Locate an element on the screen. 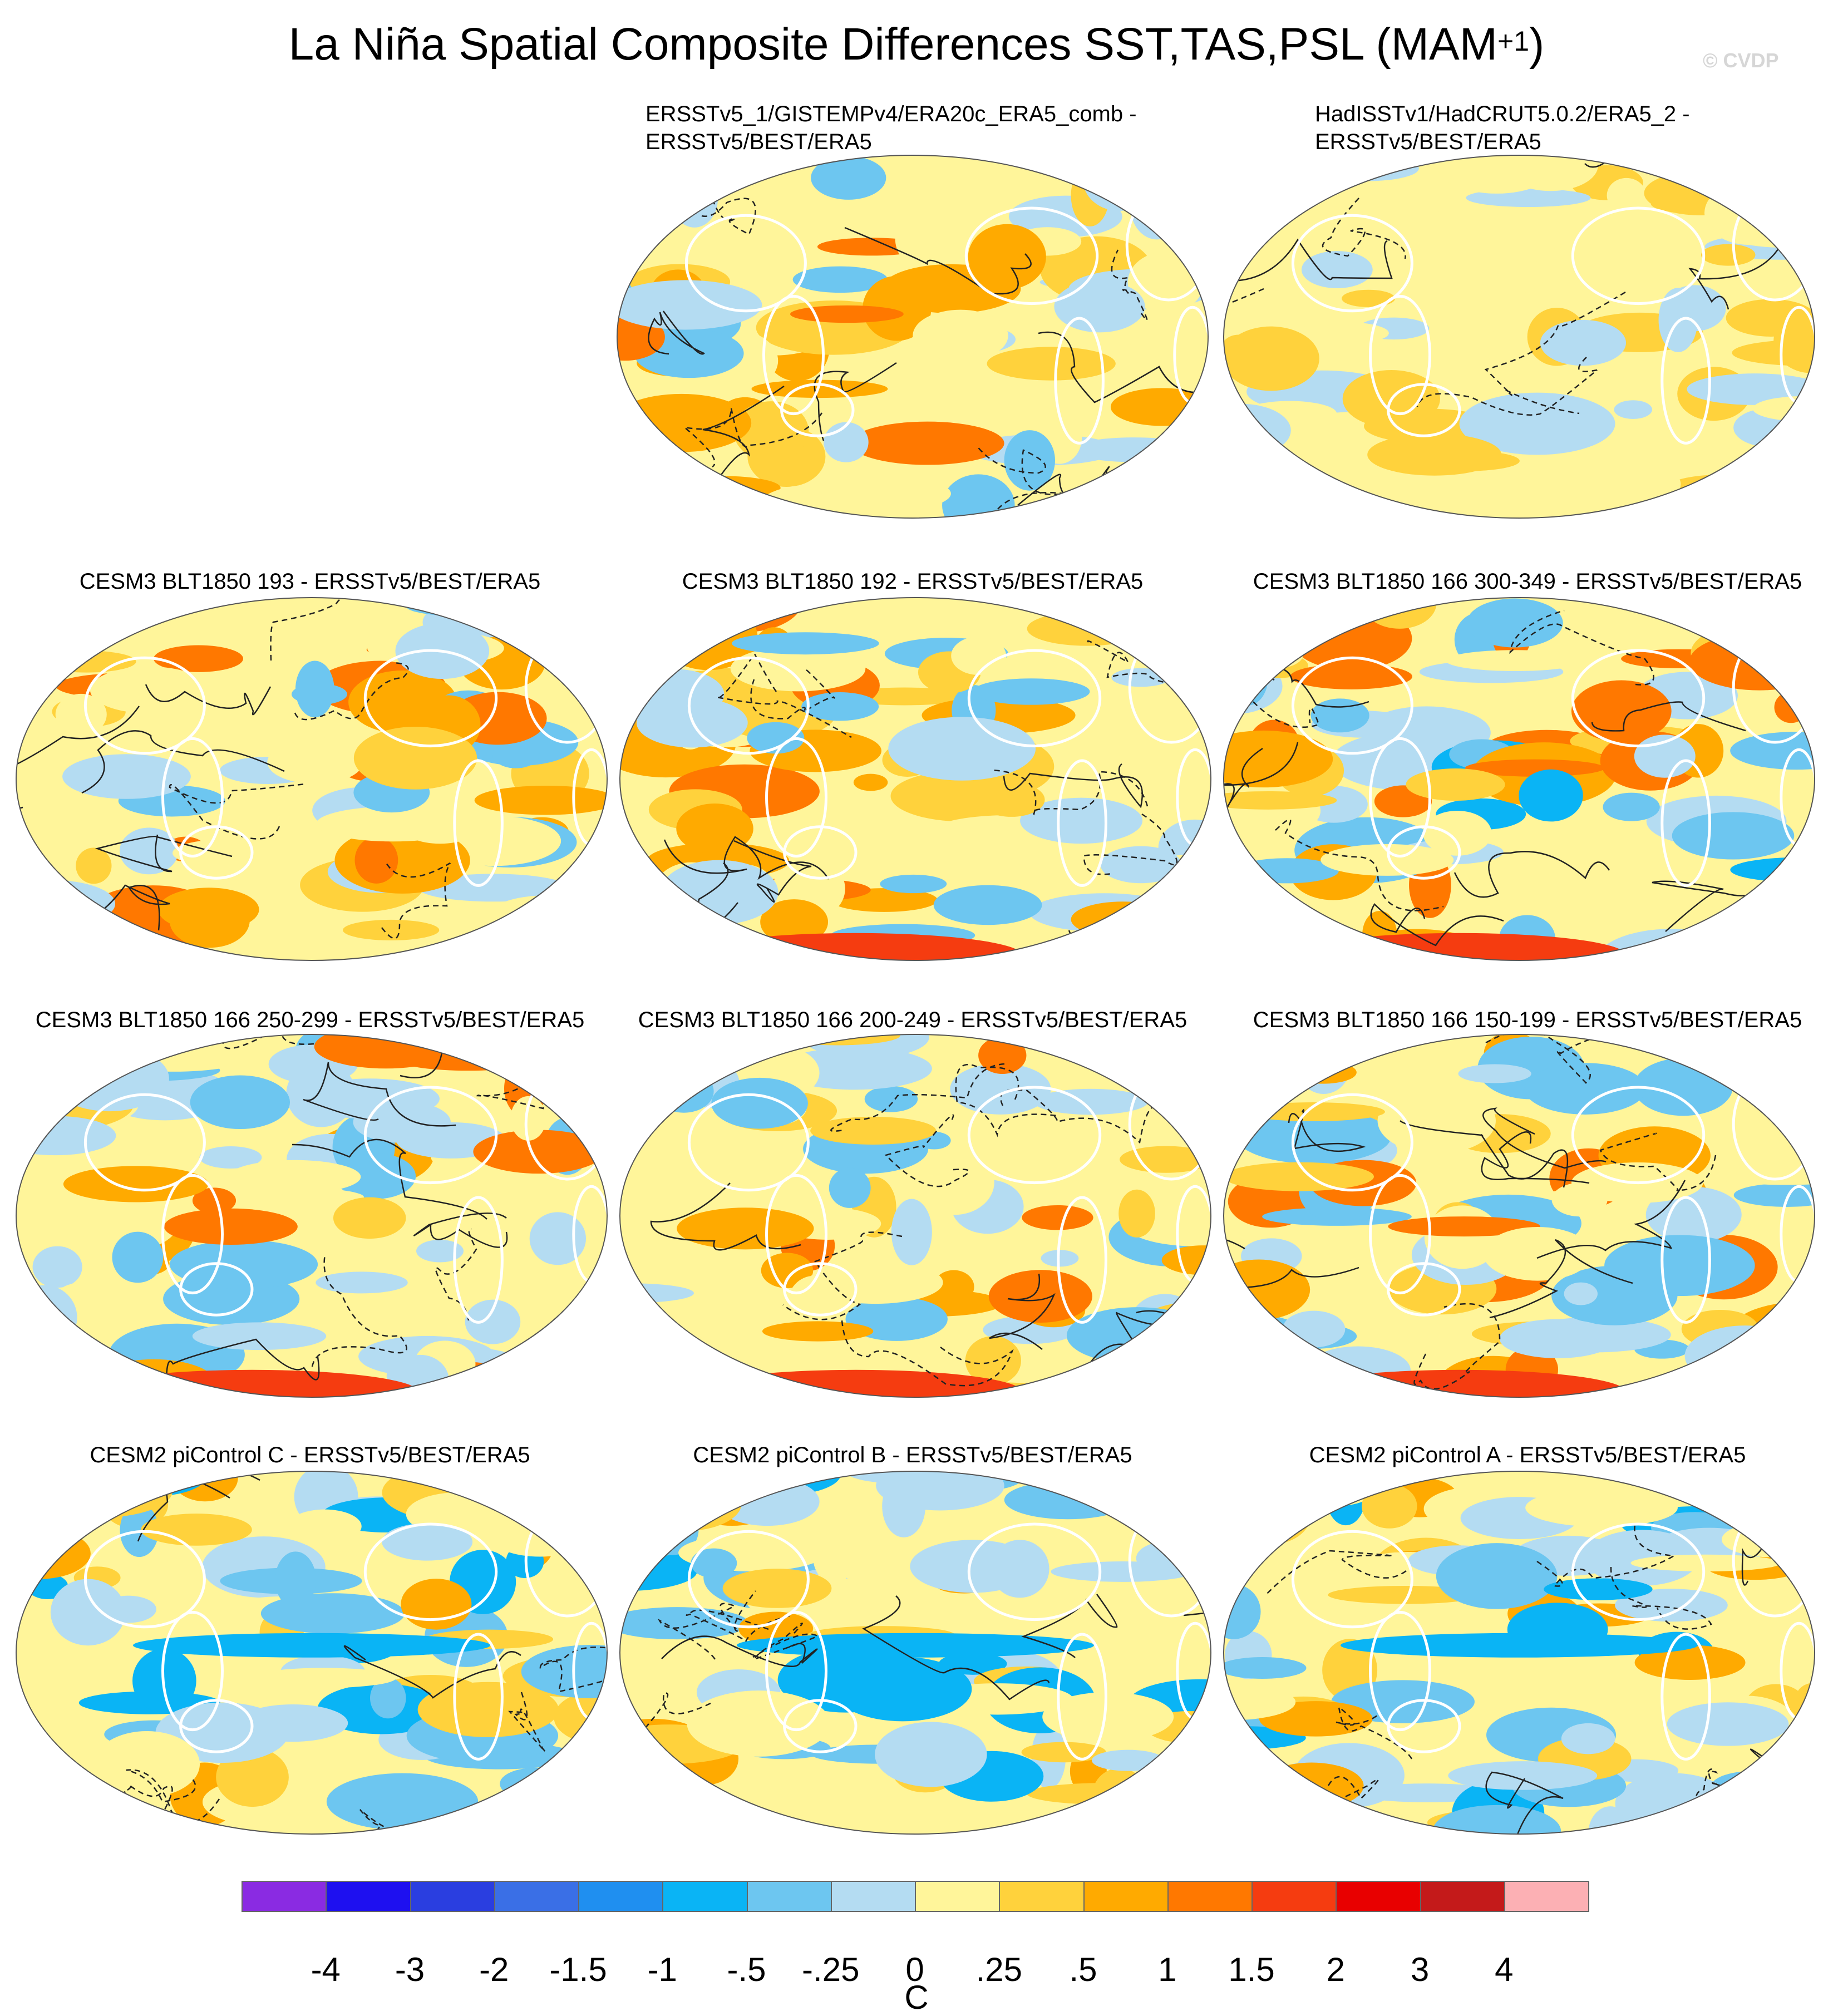 The image size is (1833, 2016). panel-title: CESM2 piControl A - ERSSTv5/BEST/ERA5 is located at coordinates (1527, 1455).